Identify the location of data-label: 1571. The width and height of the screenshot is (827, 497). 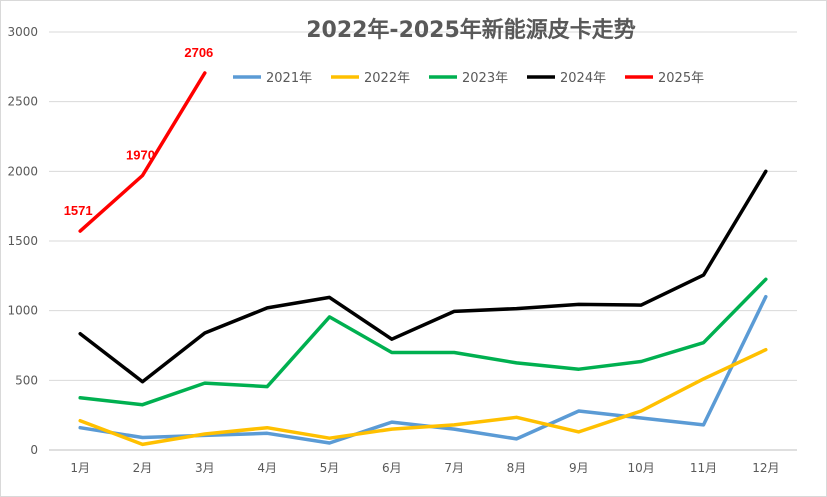
(78, 210).